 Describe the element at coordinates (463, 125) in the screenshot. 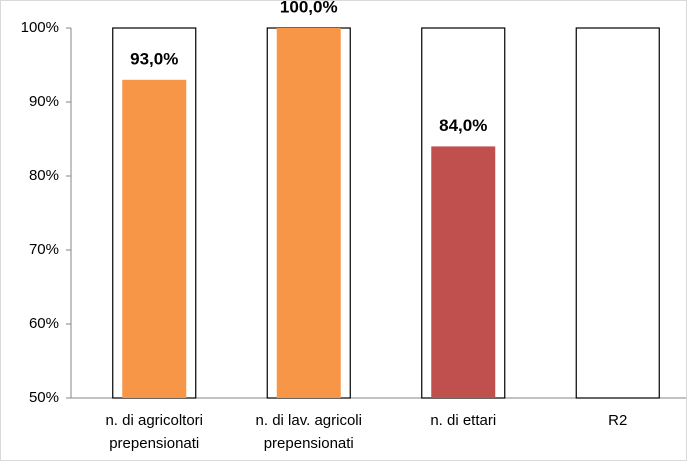

I see `value-label: 84,0%` at that location.